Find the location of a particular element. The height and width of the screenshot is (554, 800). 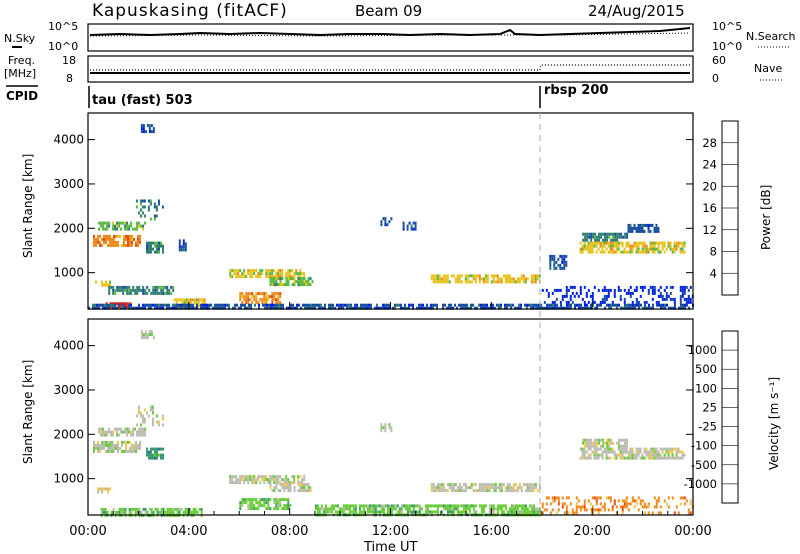

date-title: 24/Aug/2015 is located at coordinates (636, 11).